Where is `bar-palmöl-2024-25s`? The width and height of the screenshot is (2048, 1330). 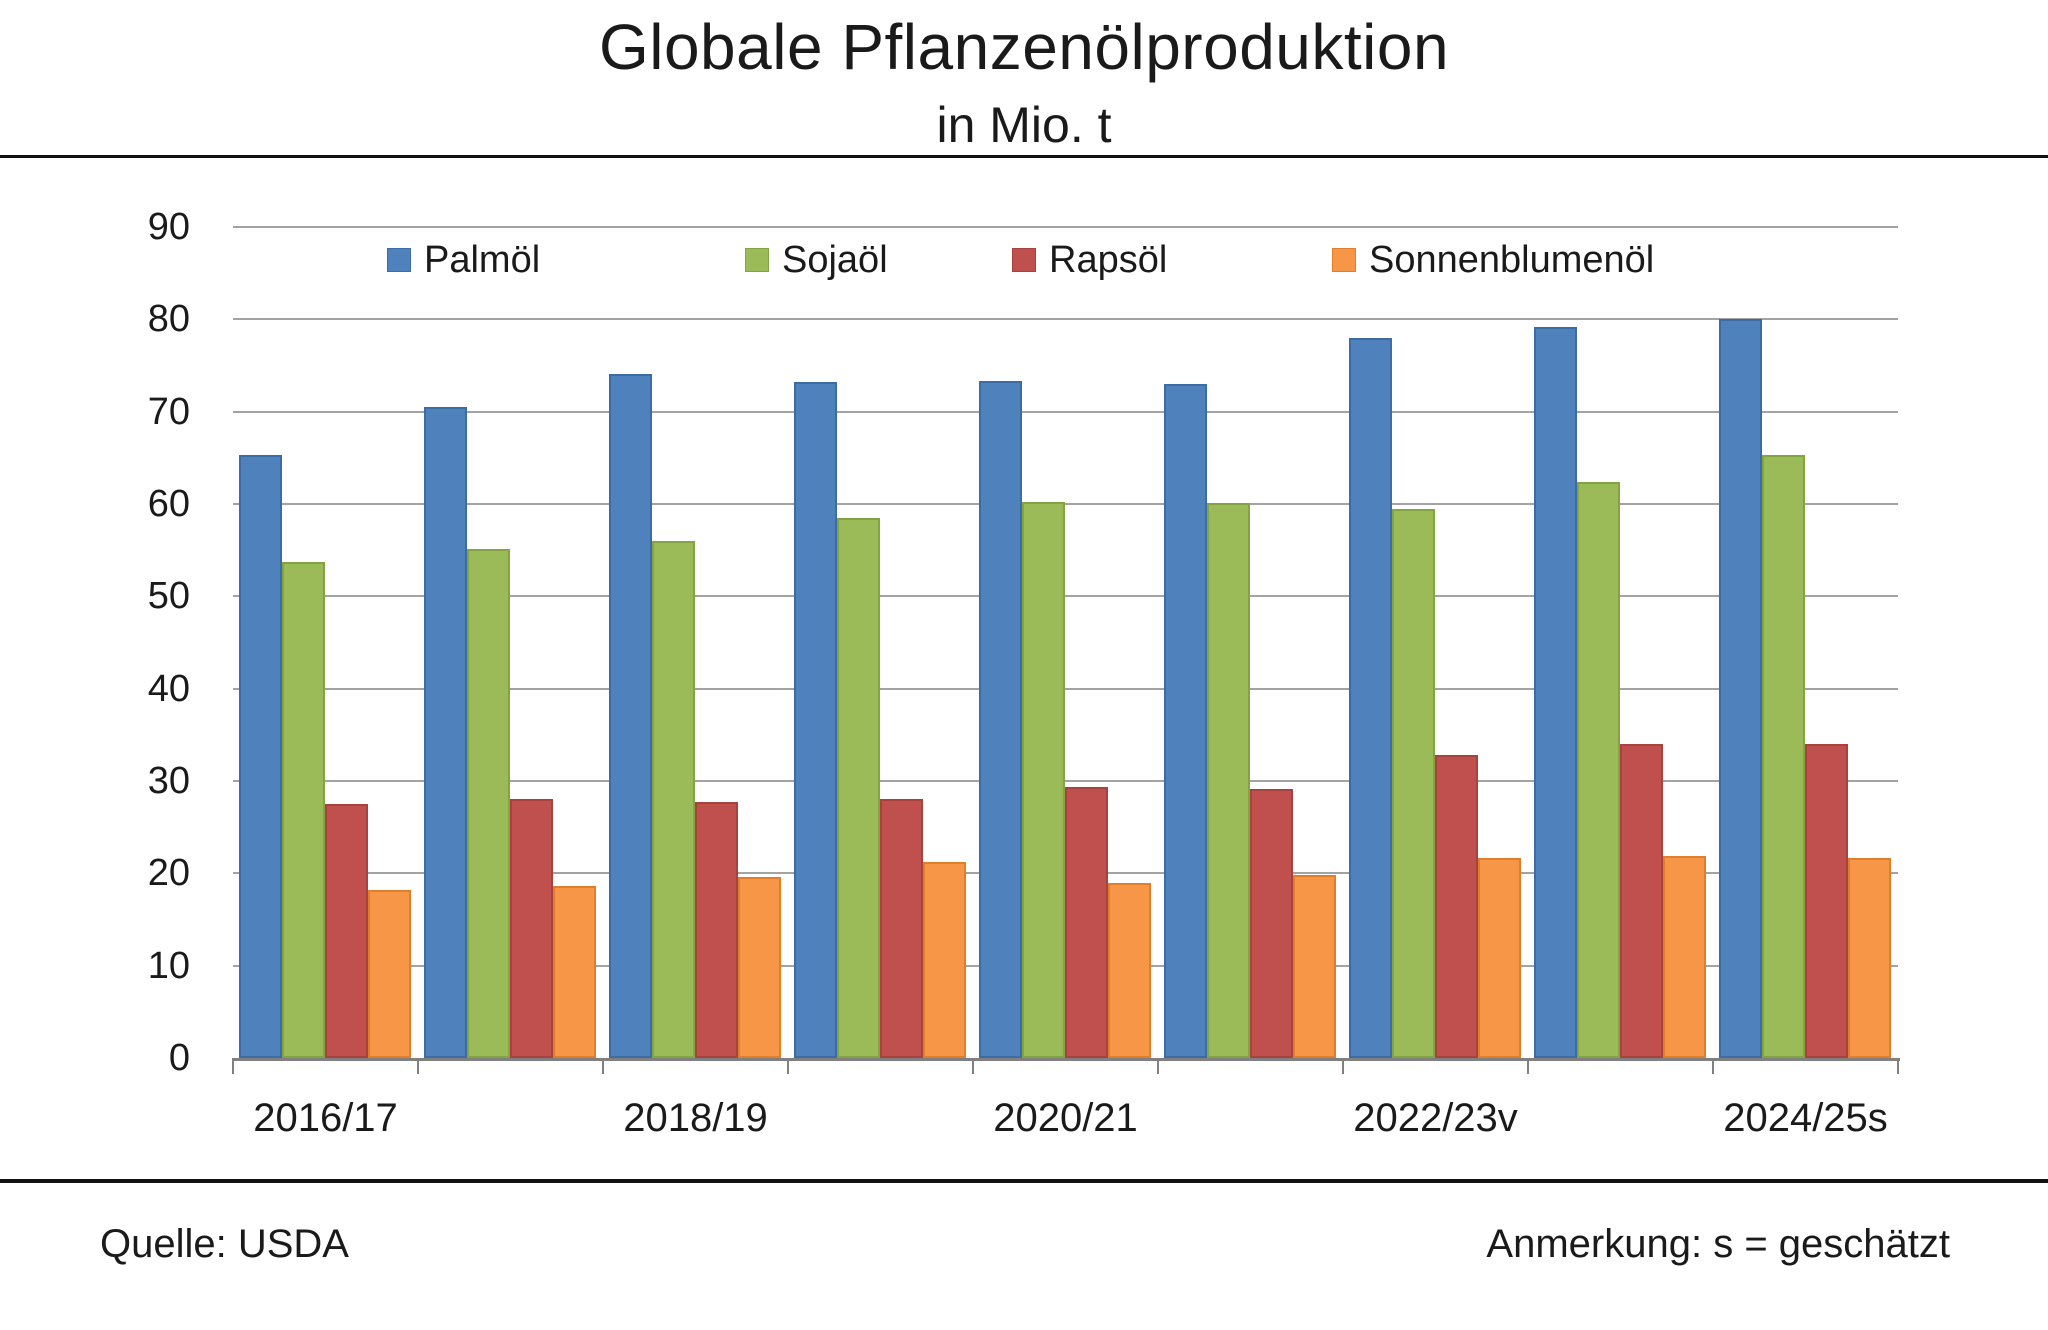 bar-palmöl-2024-25s is located at coordinates (1740, 688).